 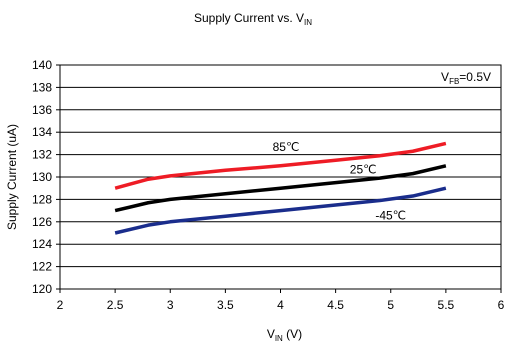 I want to click on x-tick-label: 6, so click(x=501, y=305).